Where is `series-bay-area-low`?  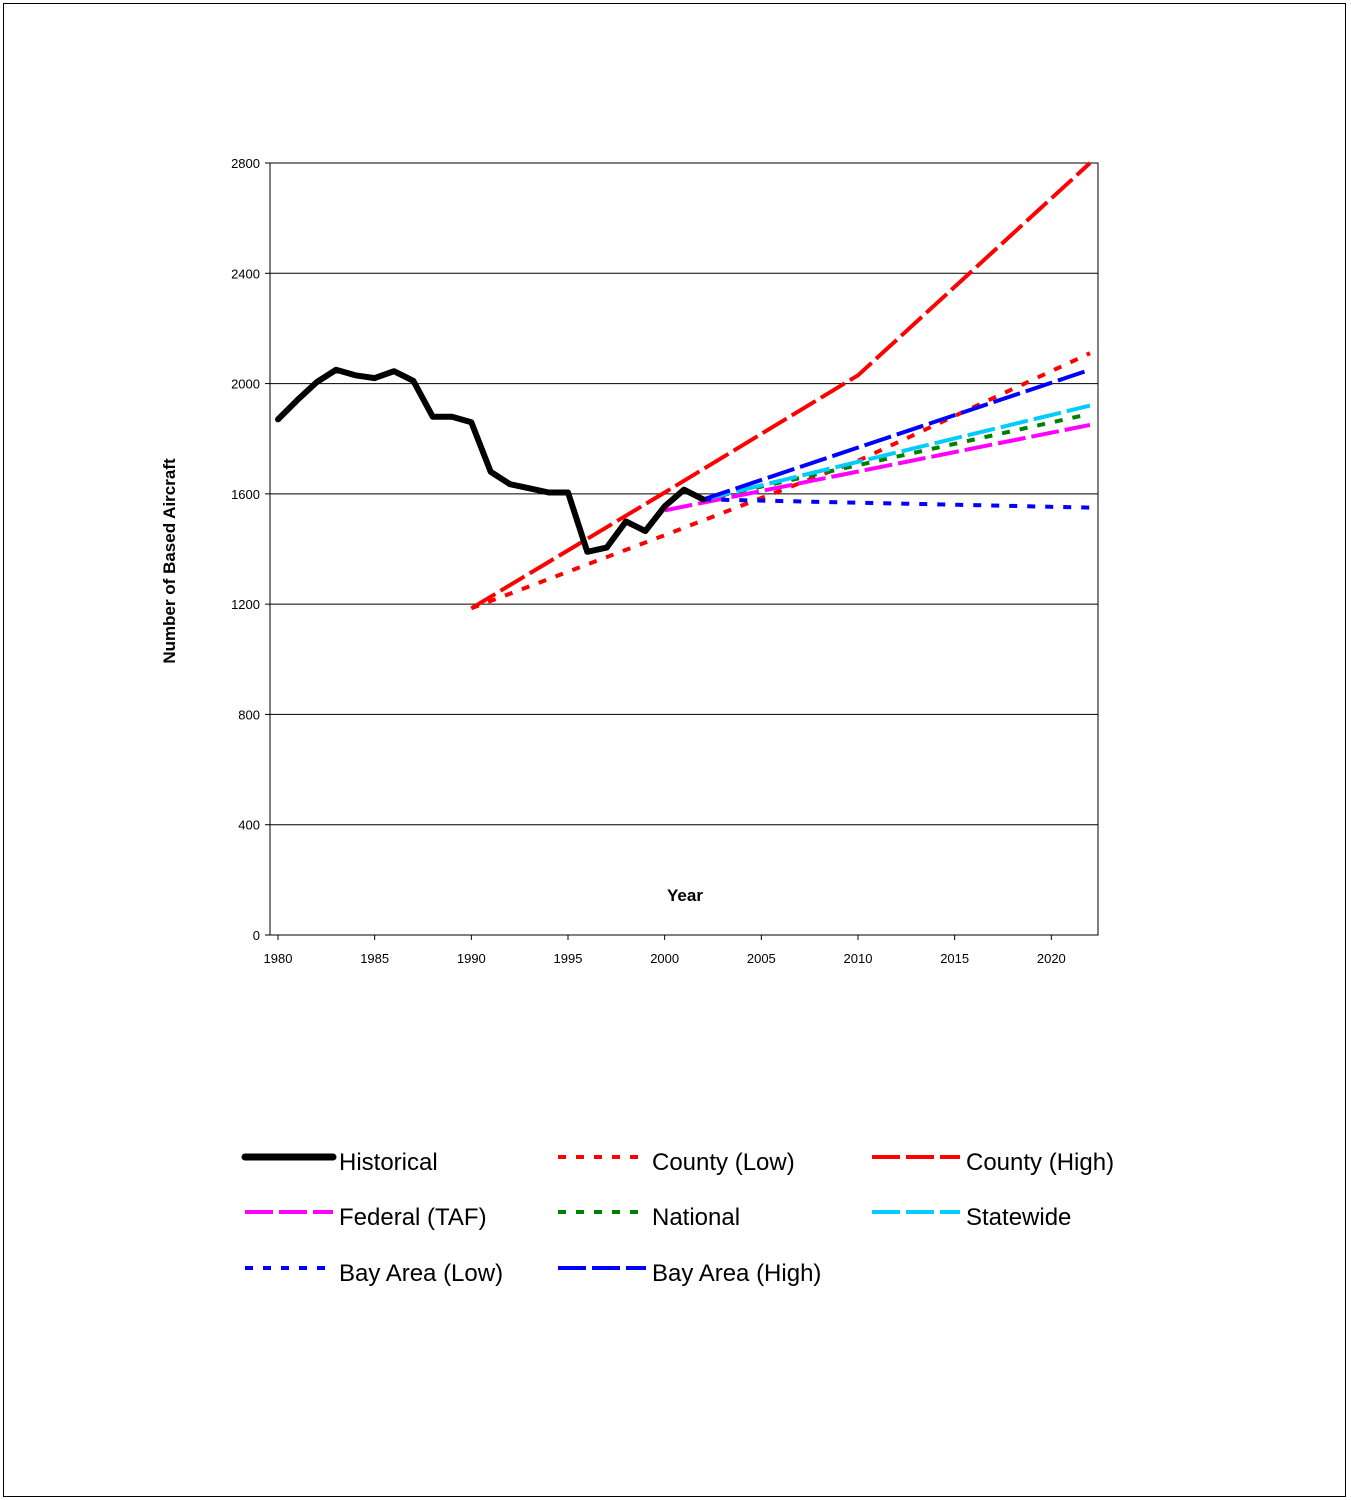
series-bay-area-low is located at coordinates (897, 503).